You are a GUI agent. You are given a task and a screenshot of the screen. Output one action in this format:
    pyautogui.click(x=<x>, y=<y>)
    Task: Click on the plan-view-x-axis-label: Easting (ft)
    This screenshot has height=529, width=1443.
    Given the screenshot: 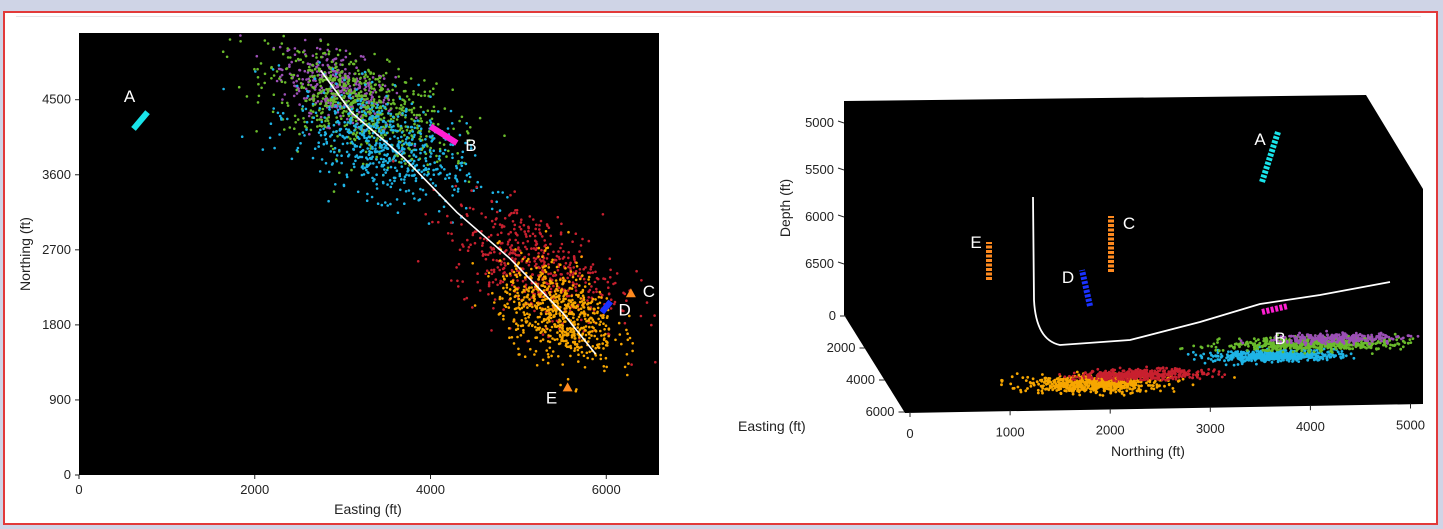 What is the action you would take?
    pyautogui.click(x=368, y=509)
    